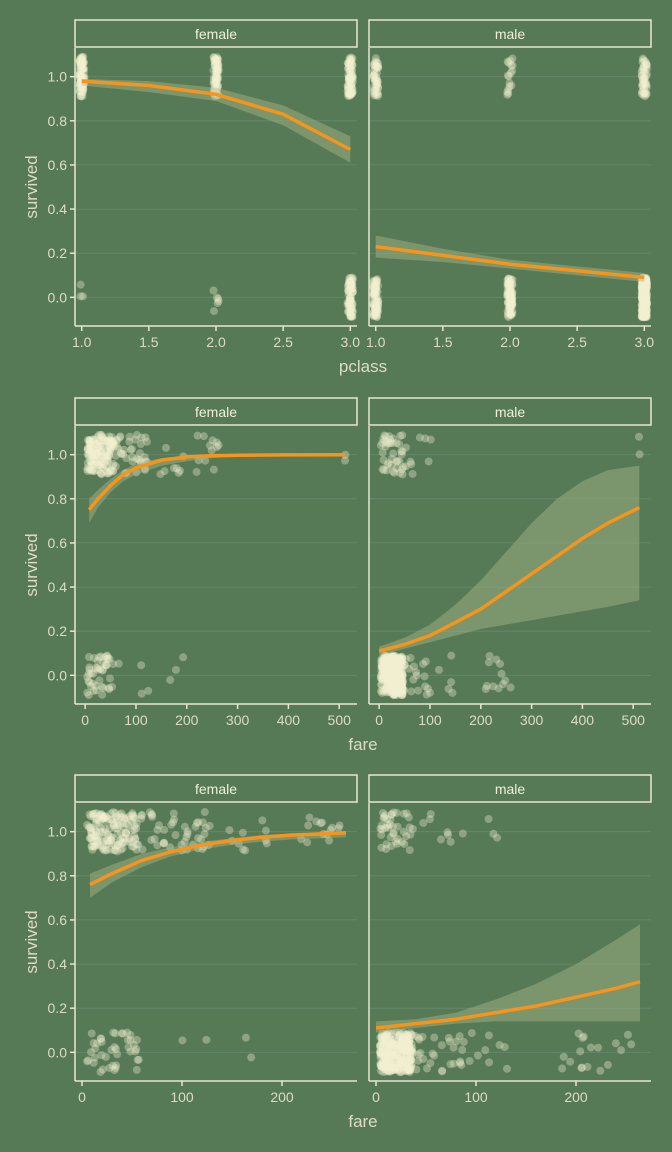 The width and height of the screenshot is (672, 1152). I want to click on x-tick-label: 200, so click(187, 720).